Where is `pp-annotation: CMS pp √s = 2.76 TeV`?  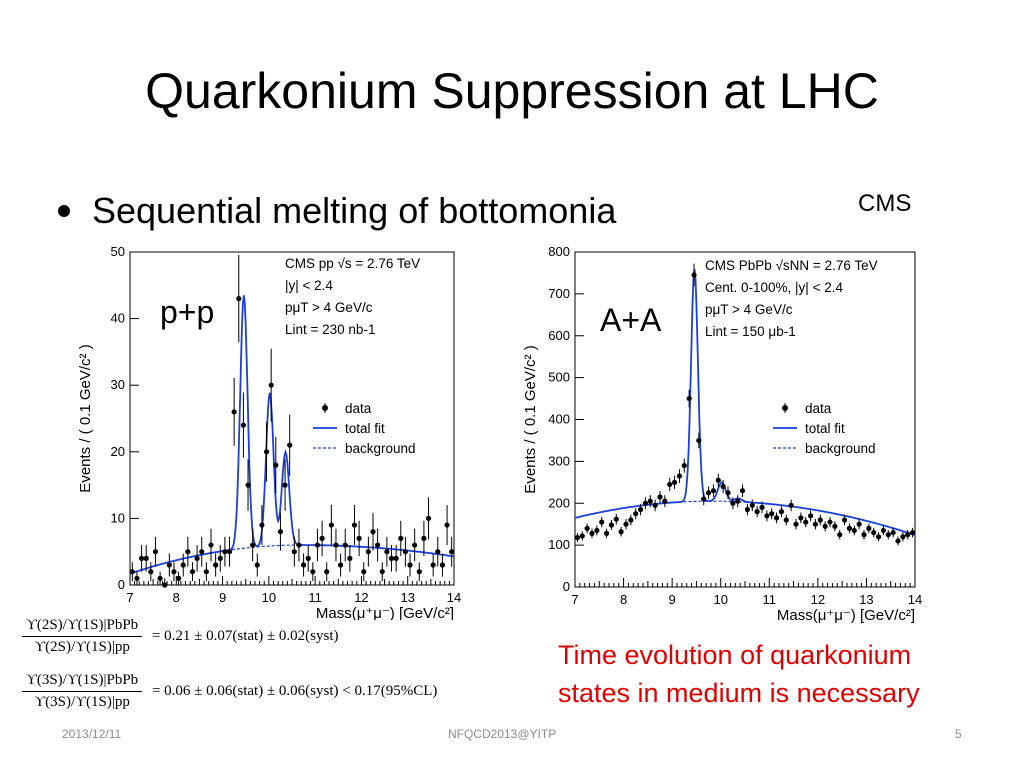
pp-annotation: CMS pp √s = 2.76 TeV is located at coordinates (352, 263).